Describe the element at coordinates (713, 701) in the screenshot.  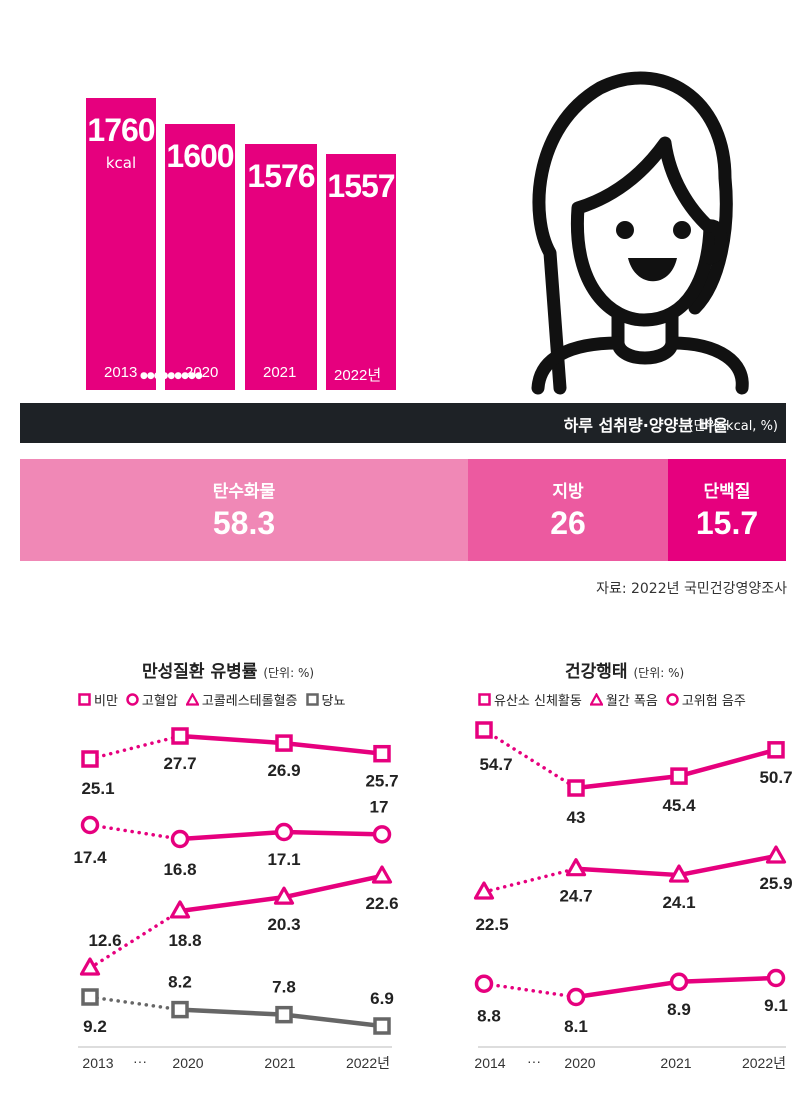
I see `legend-label: 고위험 음주` at that location.